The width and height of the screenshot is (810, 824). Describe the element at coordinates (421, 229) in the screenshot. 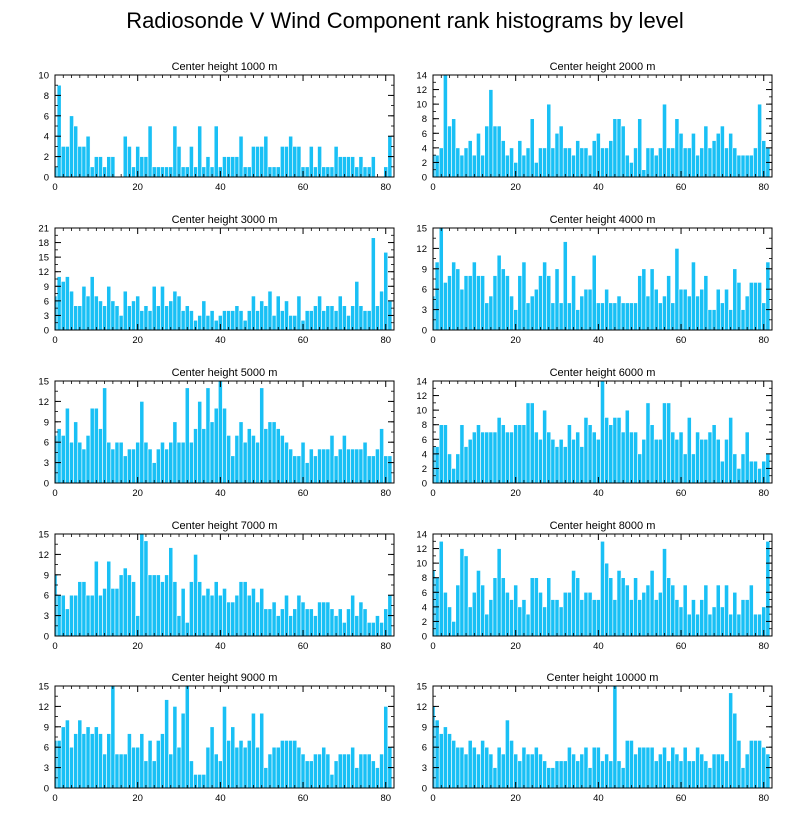

I see `y-tick-label: 15` at that location.